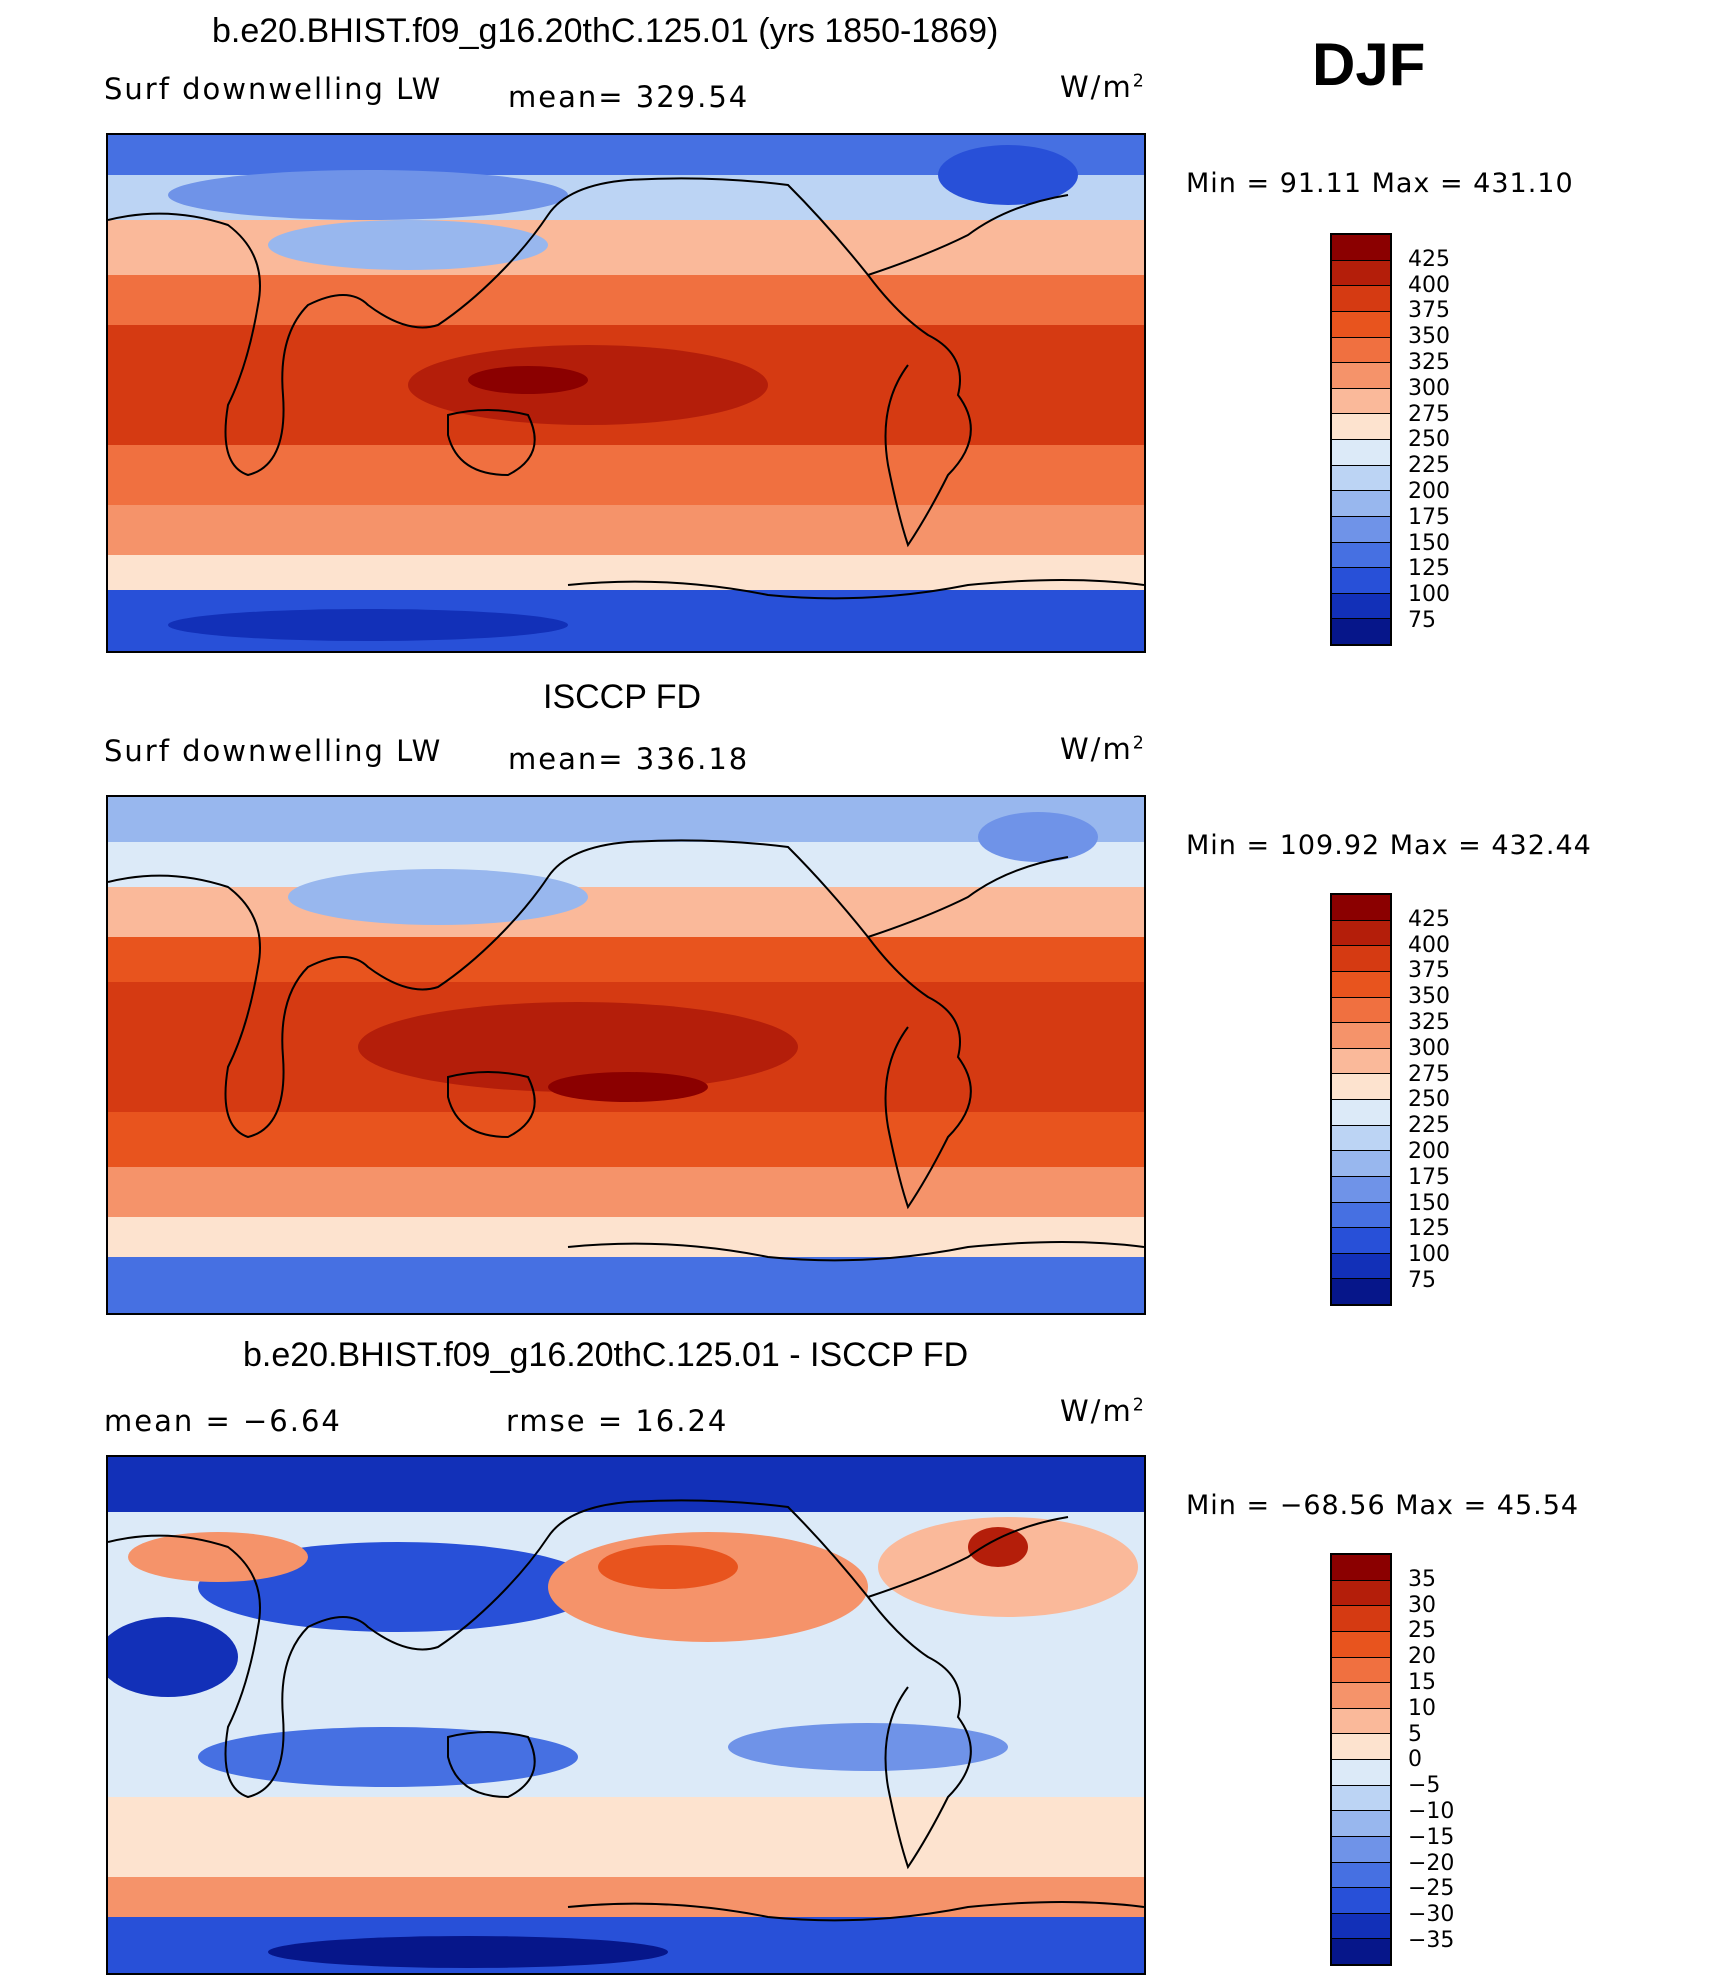  Describe the element at coordinates (1422, 1682) in the screenshot. I see `panel-3-tick: 15` at that location.